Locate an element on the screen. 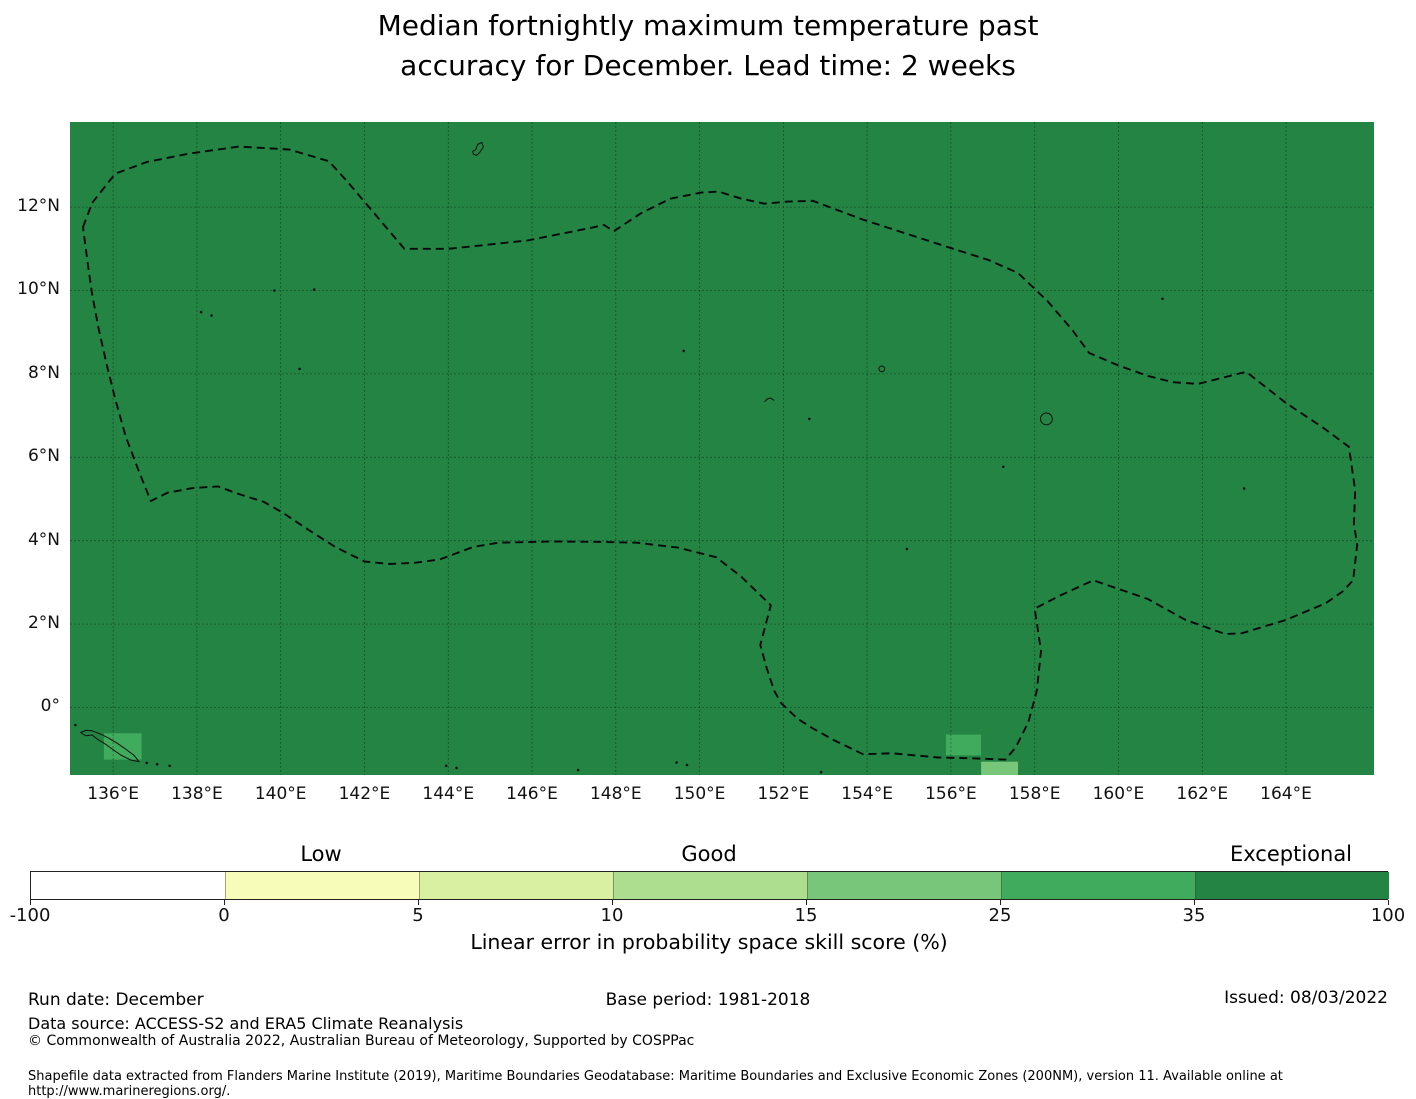 The height and width of the screenshot is (1099, 1416). colorbar-tick-label: 100 is located at coordinates (1388, 915).